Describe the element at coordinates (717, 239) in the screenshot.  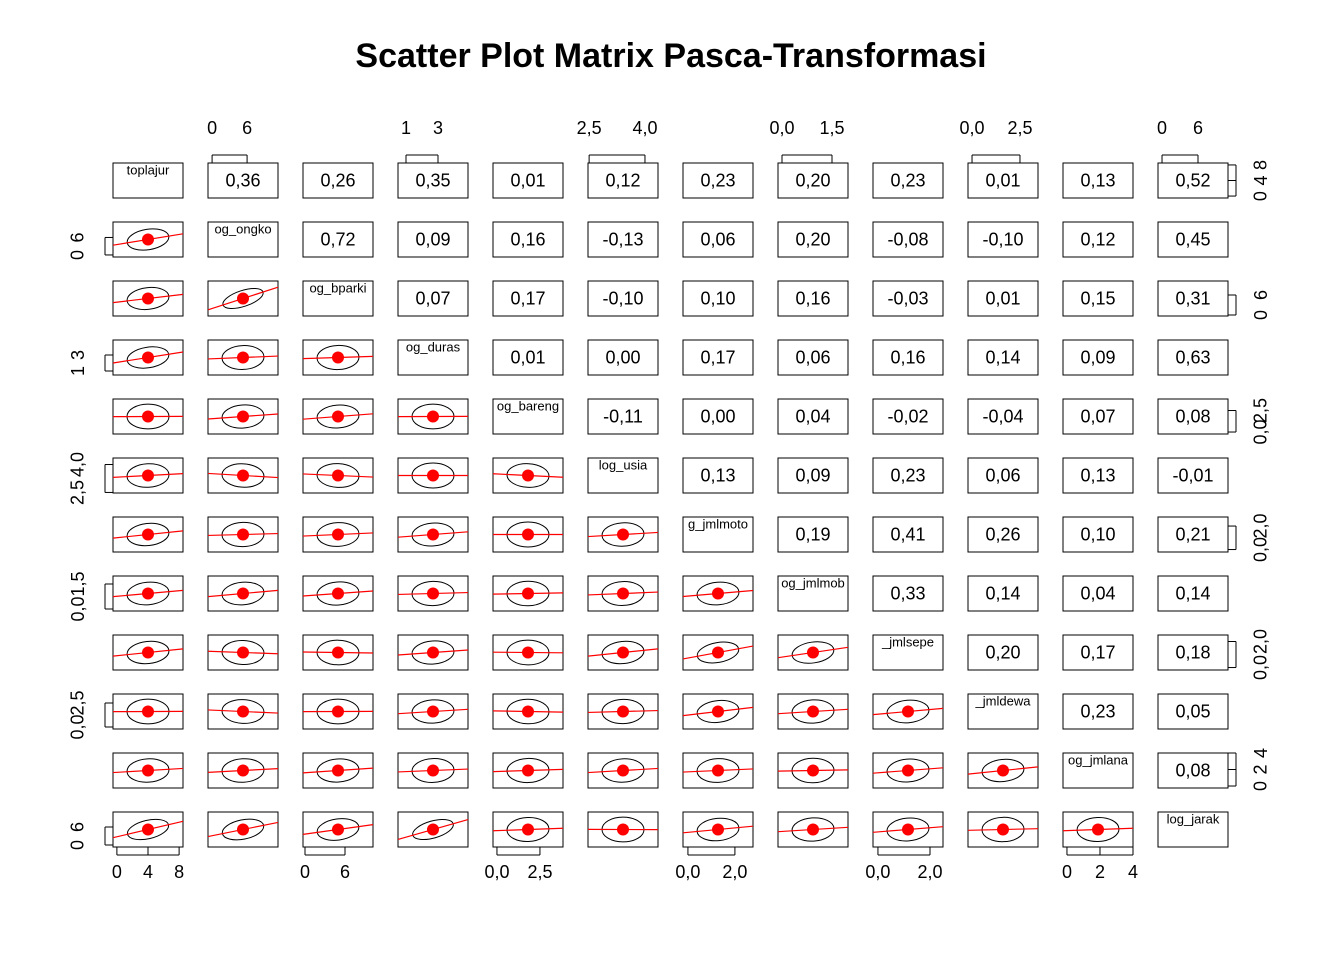
I see `corr-label: 0,06` at that location.